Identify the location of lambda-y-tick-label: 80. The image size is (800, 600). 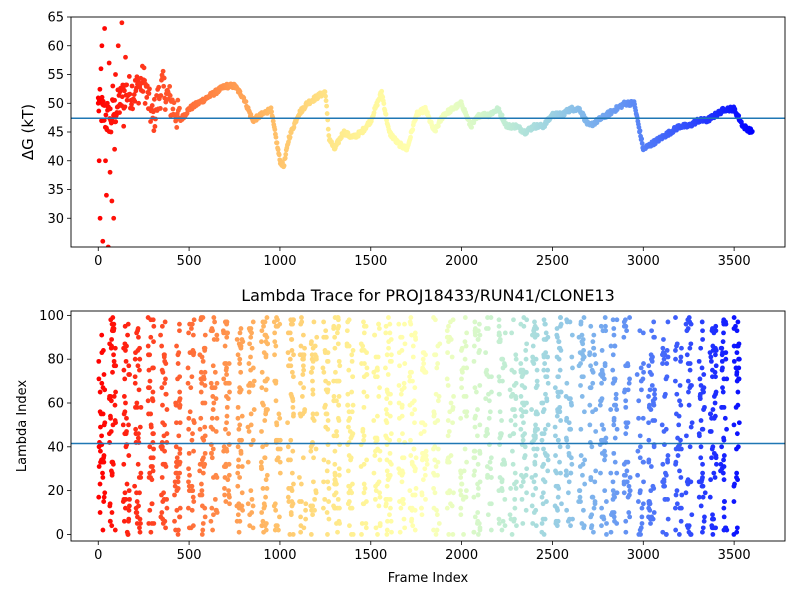
(55, 360).